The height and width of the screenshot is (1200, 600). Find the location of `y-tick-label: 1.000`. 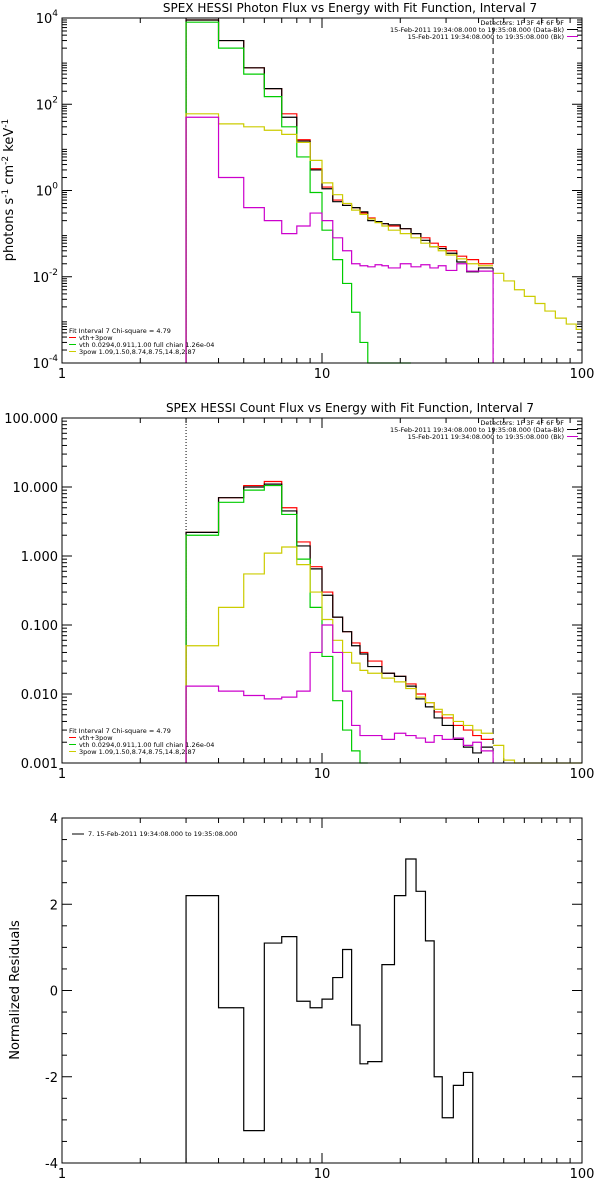

y-tick-label: 1.000 is located at coordinates (39, 557).